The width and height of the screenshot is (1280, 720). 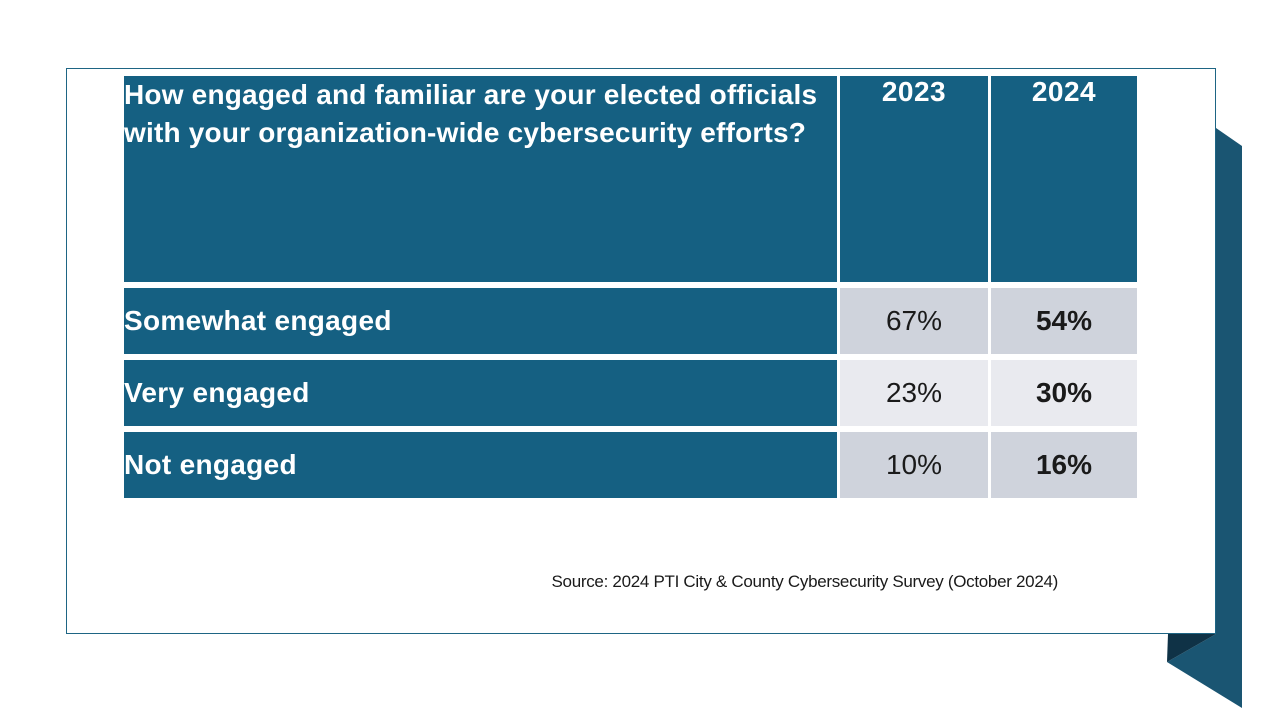 What do you see at coordinates (1191, 648) in the screenshot?
I see `ribbon-fold-shape` at bounding box center [1191, 648].